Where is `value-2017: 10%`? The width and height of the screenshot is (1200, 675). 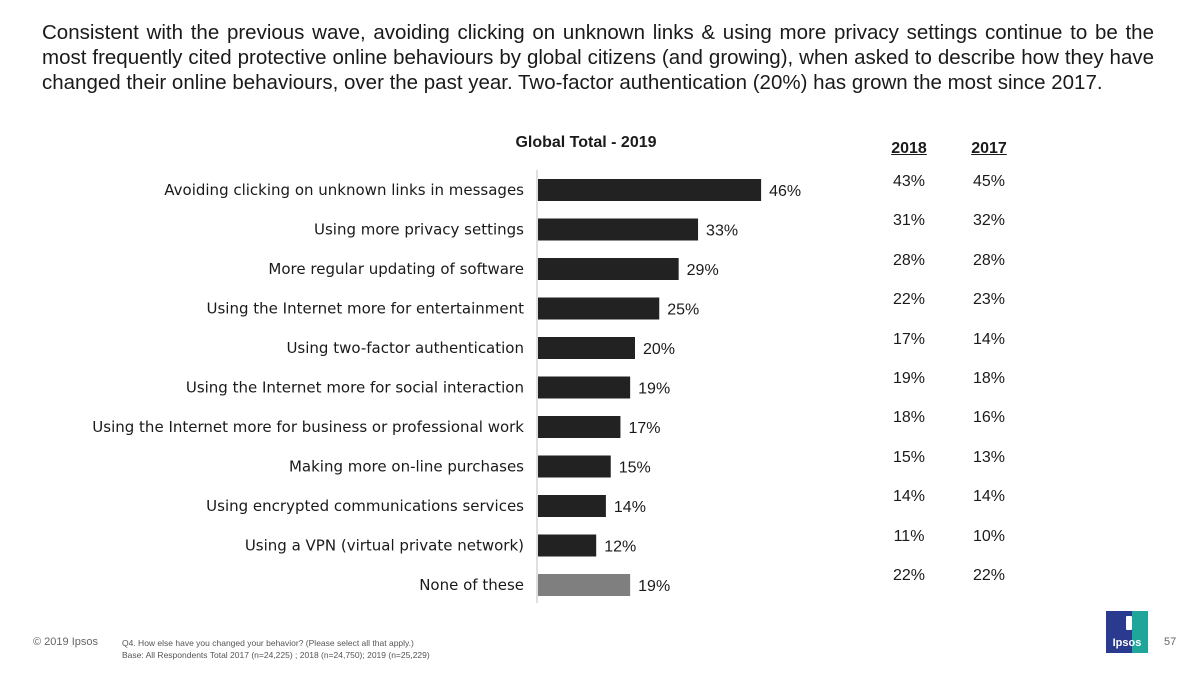
value-2017: 10% is located at coordinates (989, 536).